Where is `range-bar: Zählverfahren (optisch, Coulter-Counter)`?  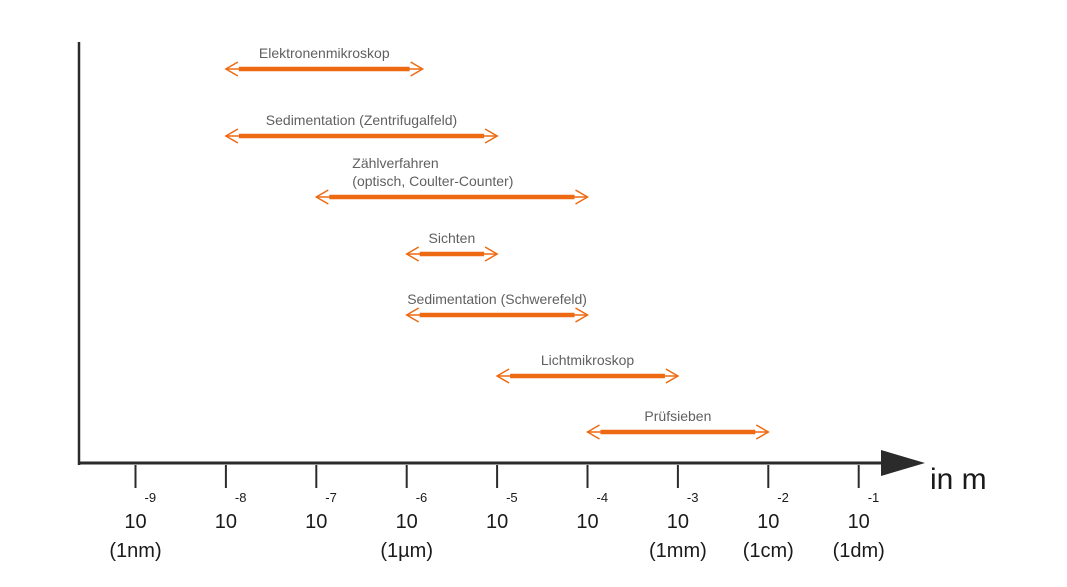
range-bar: Zählverfahren (optisch, Coulter-Counter) is located at coordinates (451, 180).